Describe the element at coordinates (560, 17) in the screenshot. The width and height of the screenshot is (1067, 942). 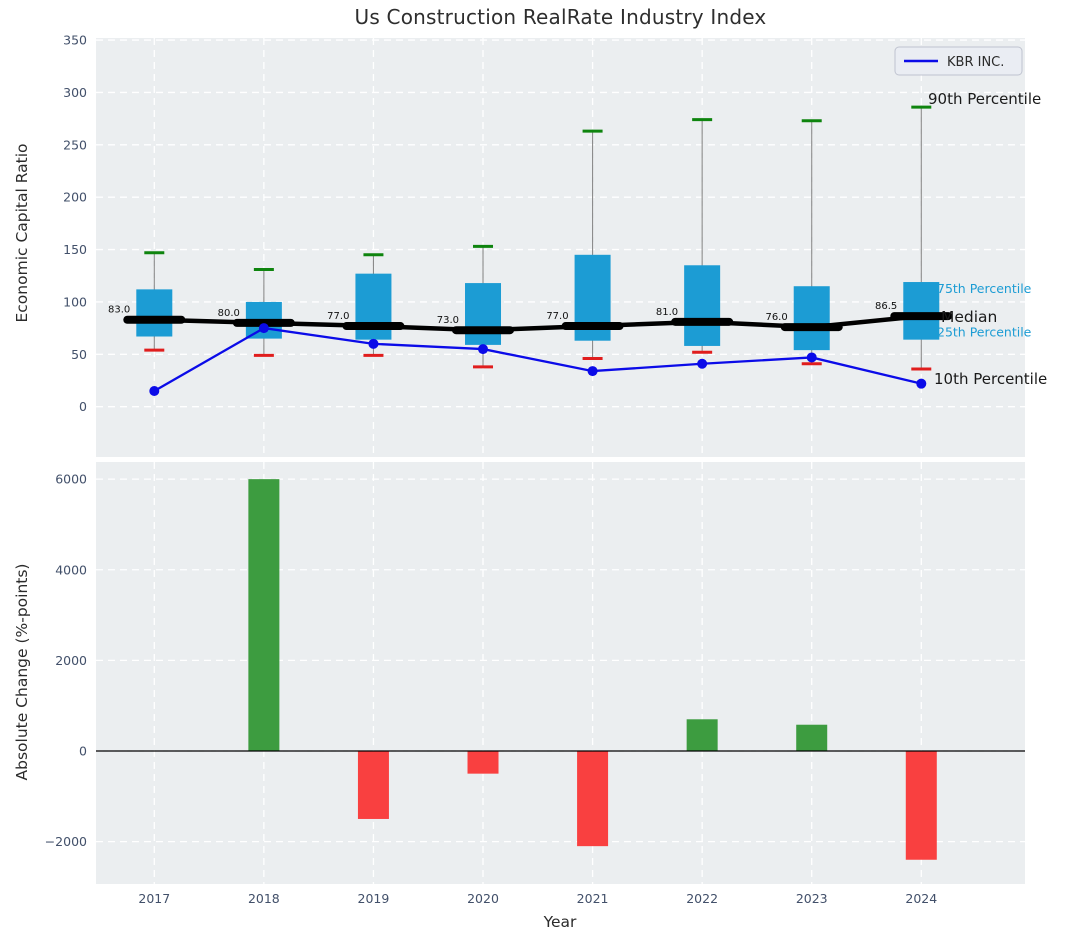
I see `chart-title: Us Construction RealRate Industry Index` at that location.